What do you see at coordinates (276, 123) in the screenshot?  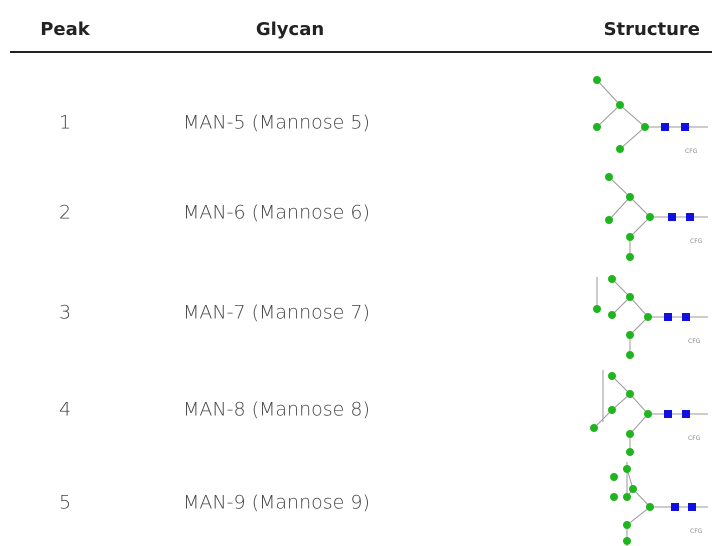 I see `glycan-cell: MAN-5 (Mannose 5)` at bounding box center [276, 123].